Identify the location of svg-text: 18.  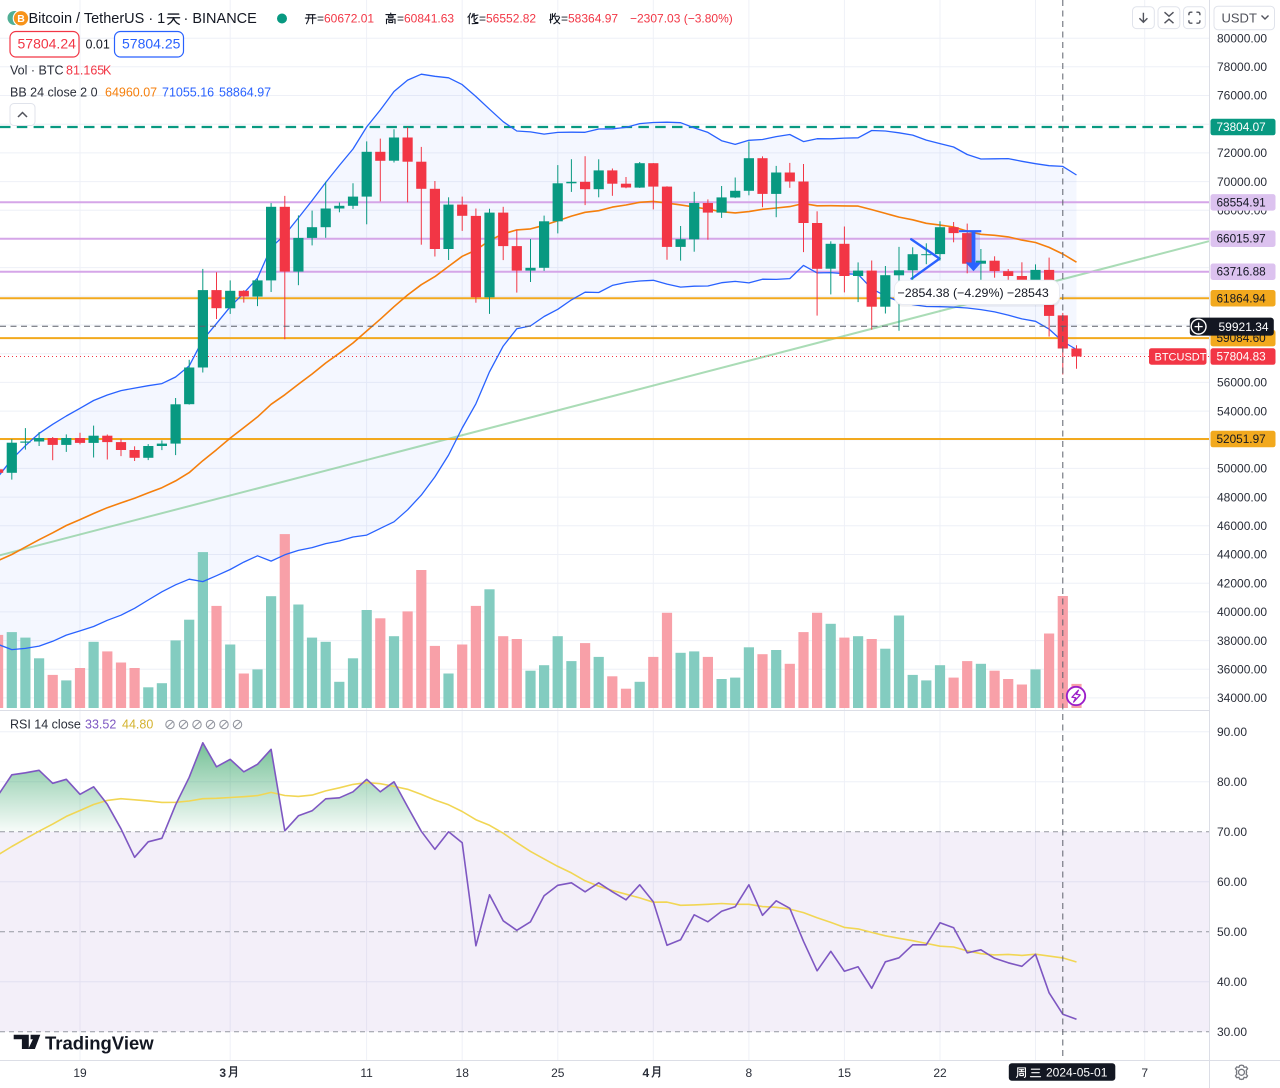
(463, 1073).